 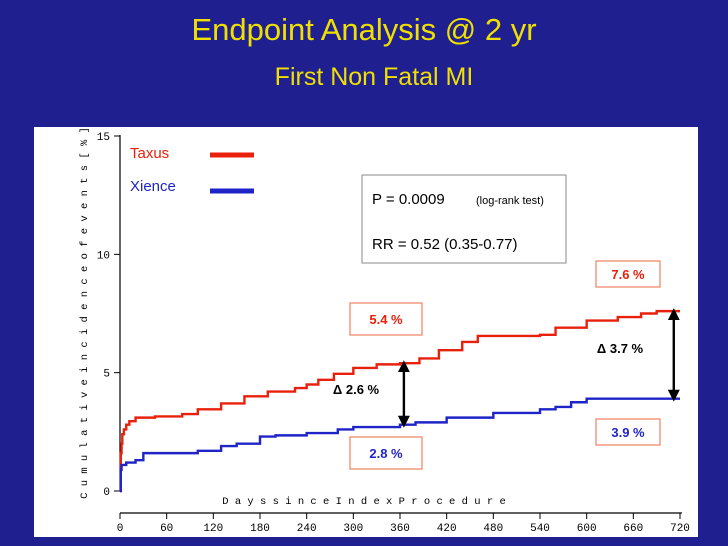 I want to click on x-tick-label: 300, so click(x=353, y=529).